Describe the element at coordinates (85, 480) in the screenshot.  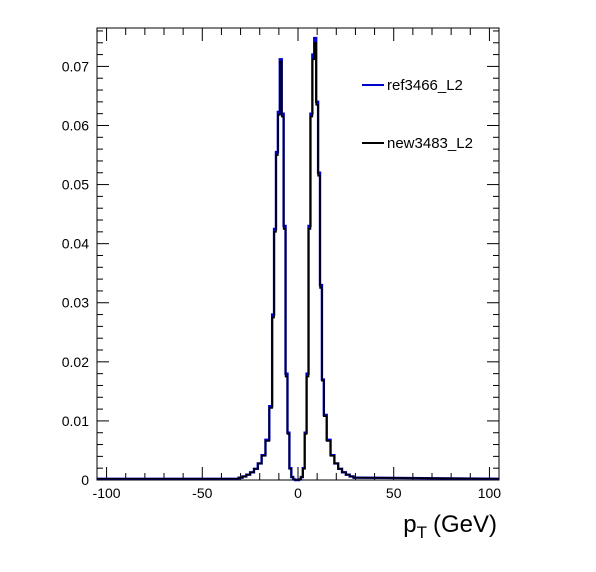
I see `y-tick-label: 0` at that location.